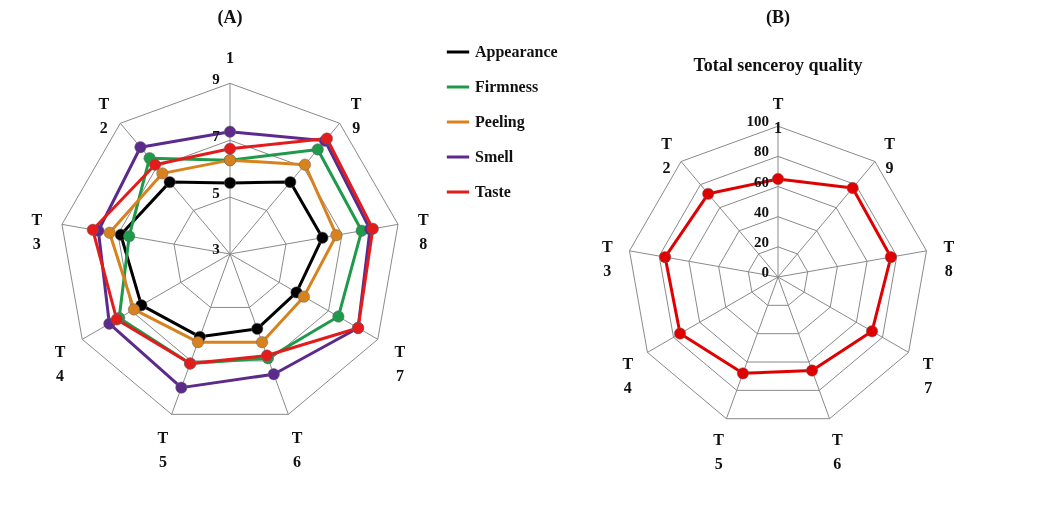 The height and width of the screenshot is (505, 1037). Describe the element at coordinates (216, 249) in the screenshot. I see `y-tick-label: 3` at that location.